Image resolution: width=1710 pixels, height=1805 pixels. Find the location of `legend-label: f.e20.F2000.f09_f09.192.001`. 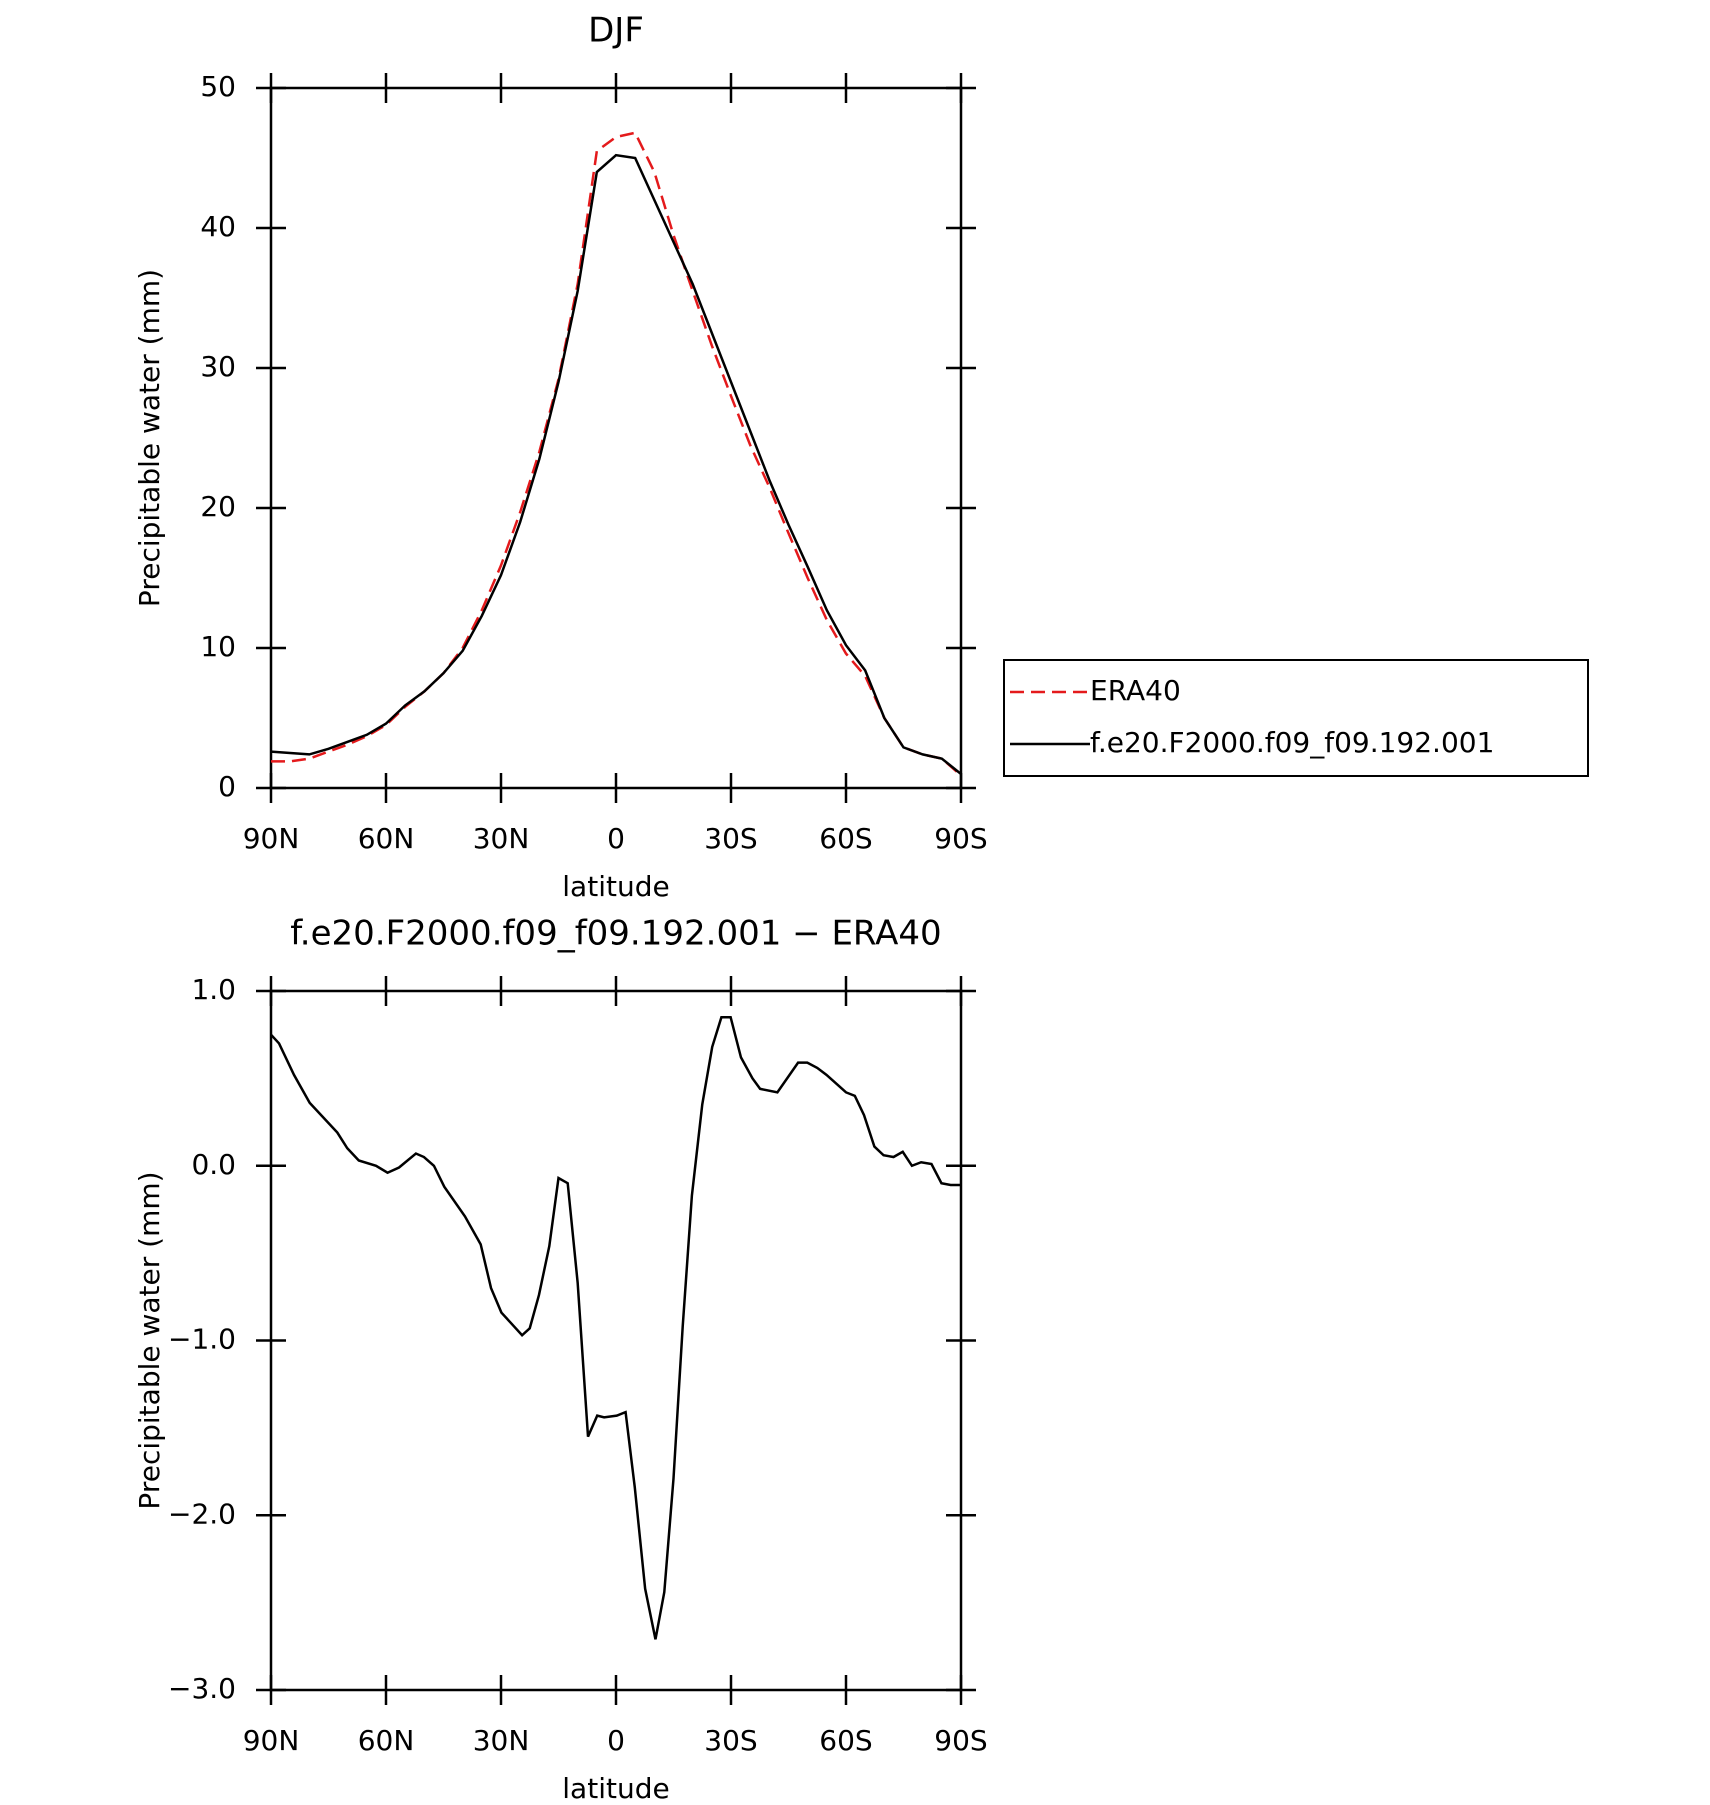

legend-label: f.e20.F2000.f09_f09.192.001 is located at coordinates (1292, 742).